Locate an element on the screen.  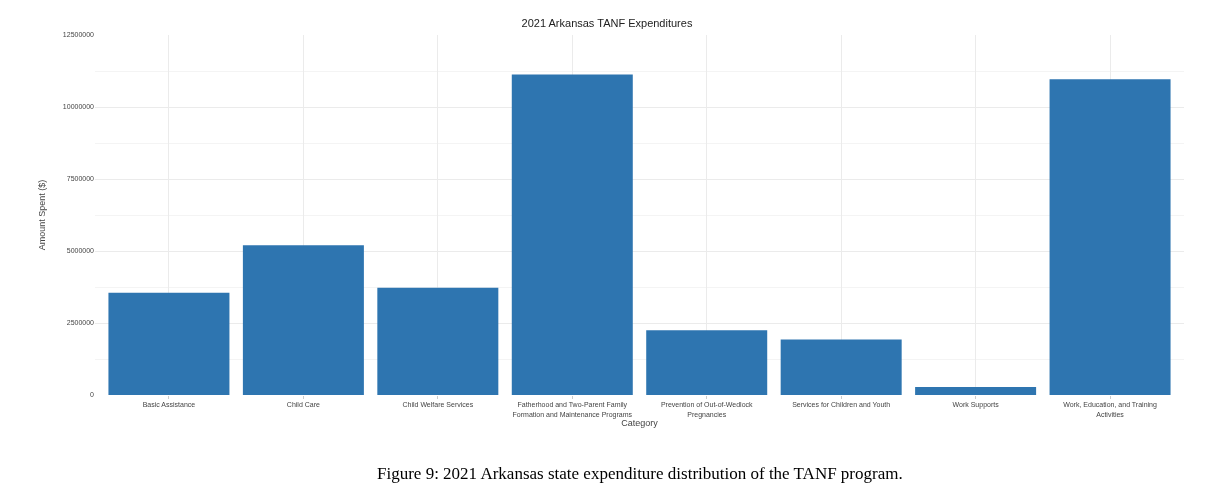
x-axis-title: Category is located at coordinates (640, 423).